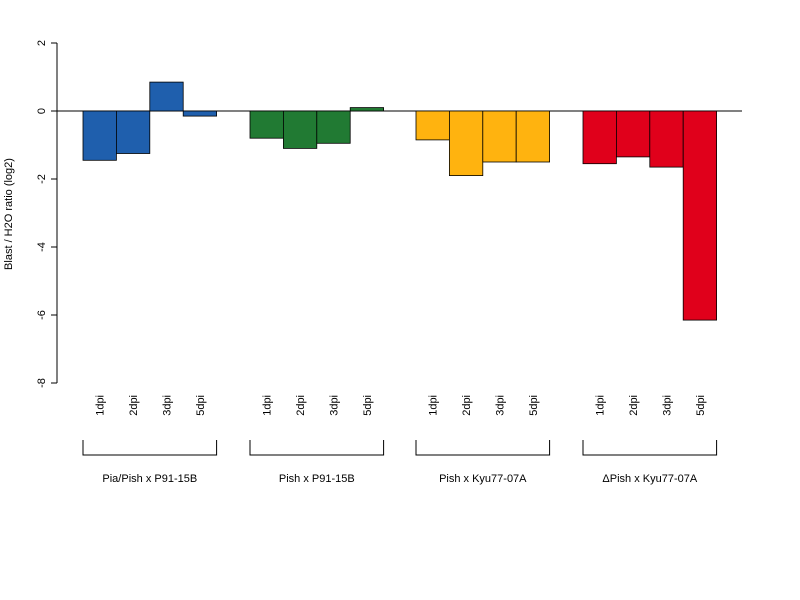 The height and width of the screenshot is (600, 800). What do you see at coordinates (649, 479) in the screenshot?
I see `group-label: ΔPish x Kyu77-07A` at bounding box center [649, 479].